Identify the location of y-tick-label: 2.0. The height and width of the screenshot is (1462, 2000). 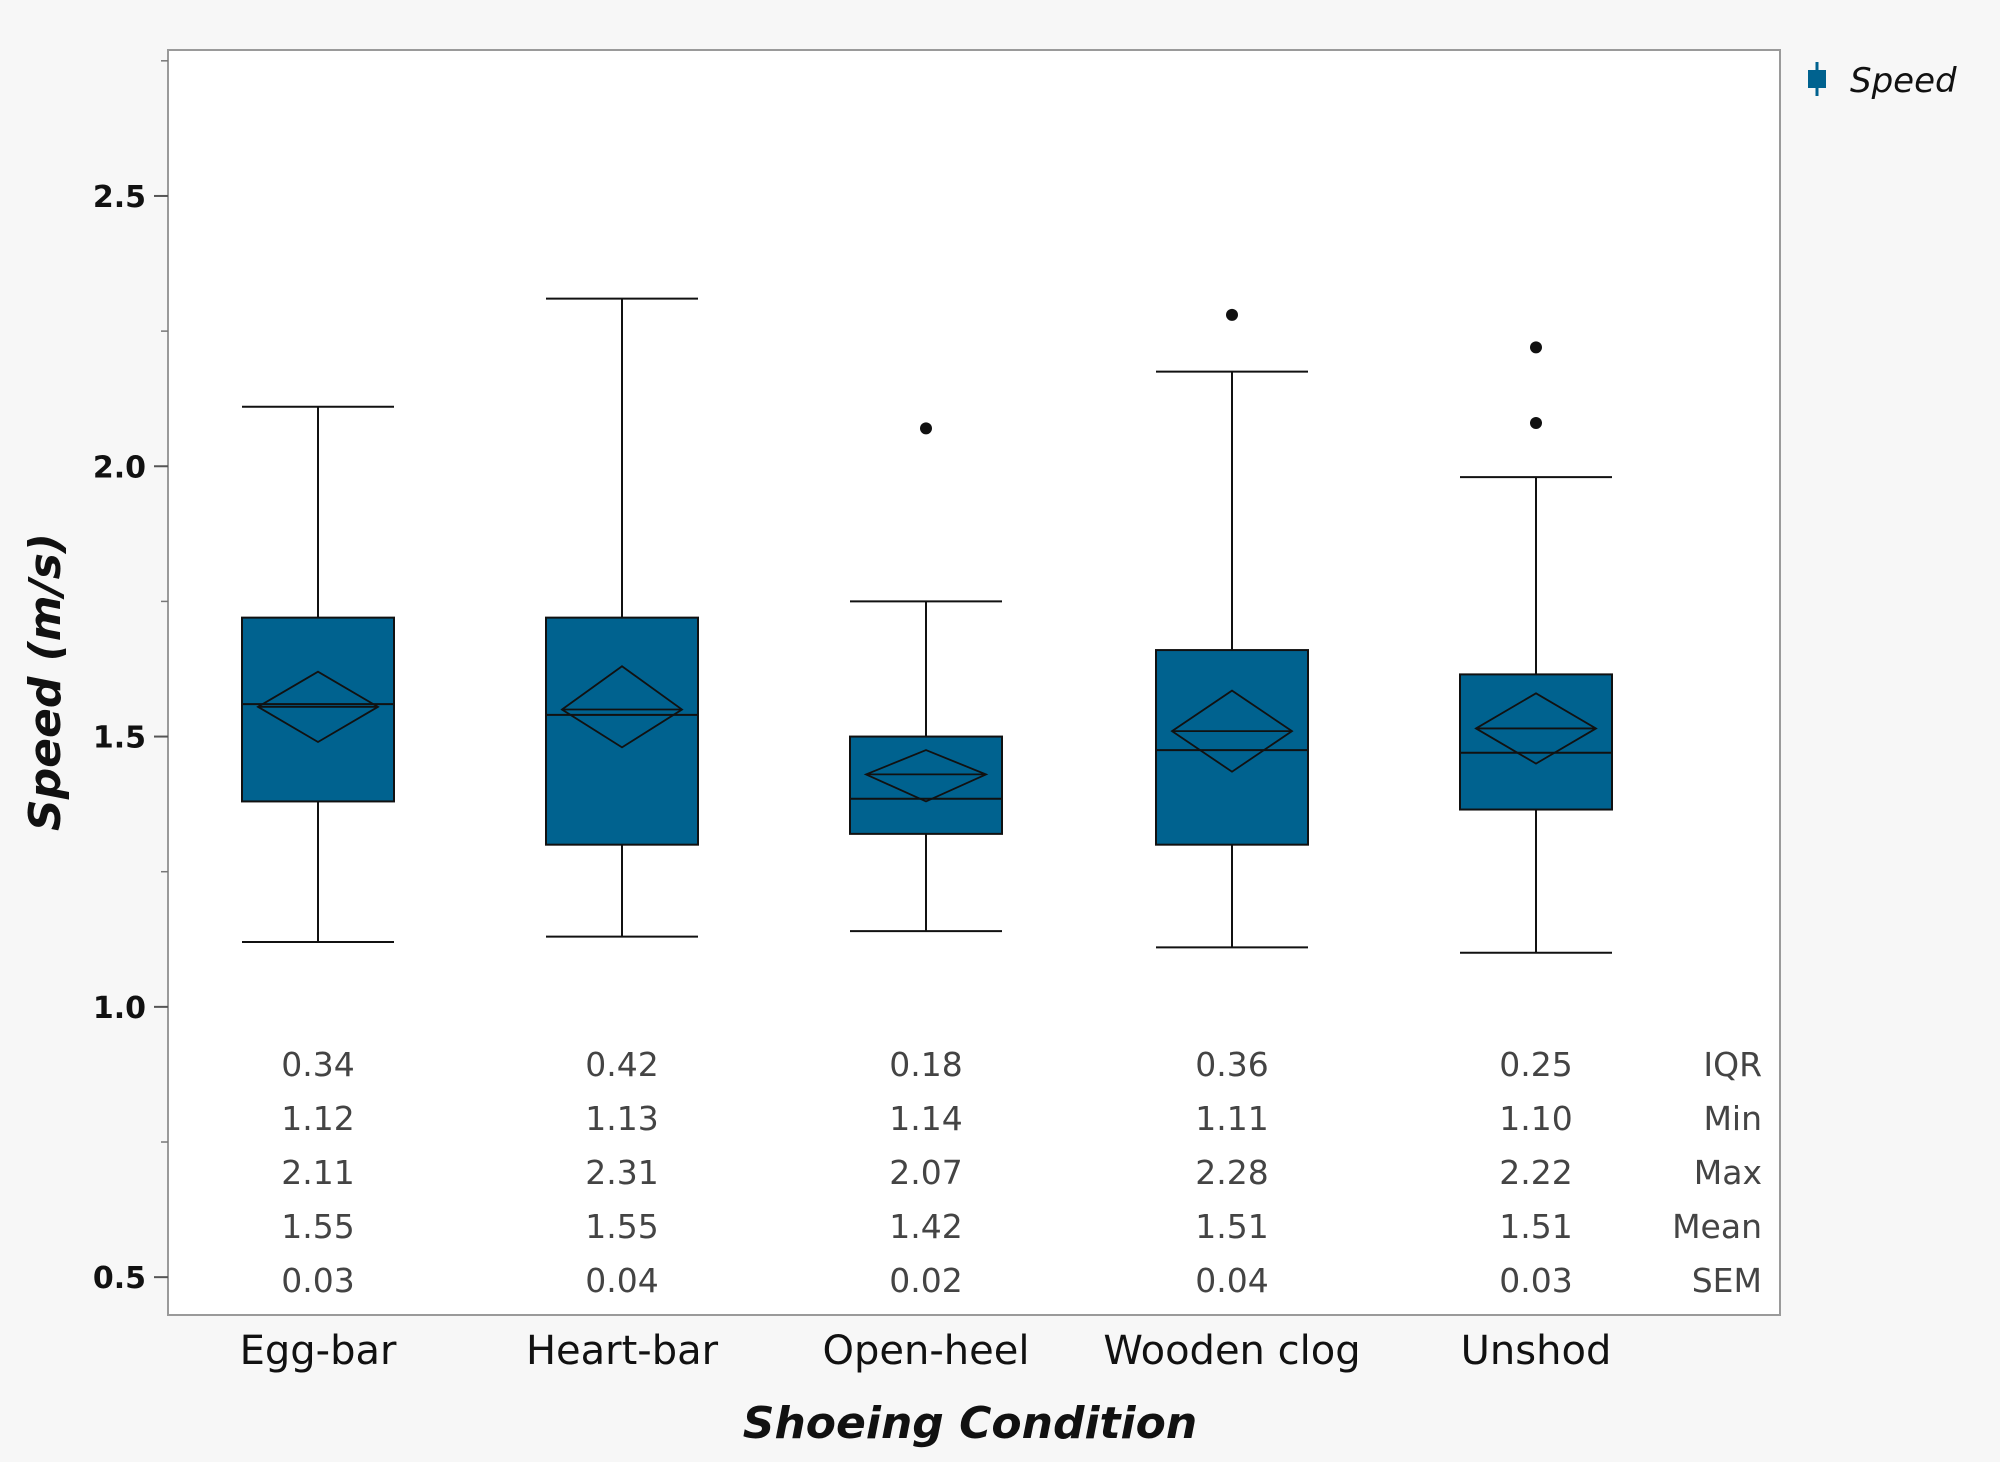
(119, 467).